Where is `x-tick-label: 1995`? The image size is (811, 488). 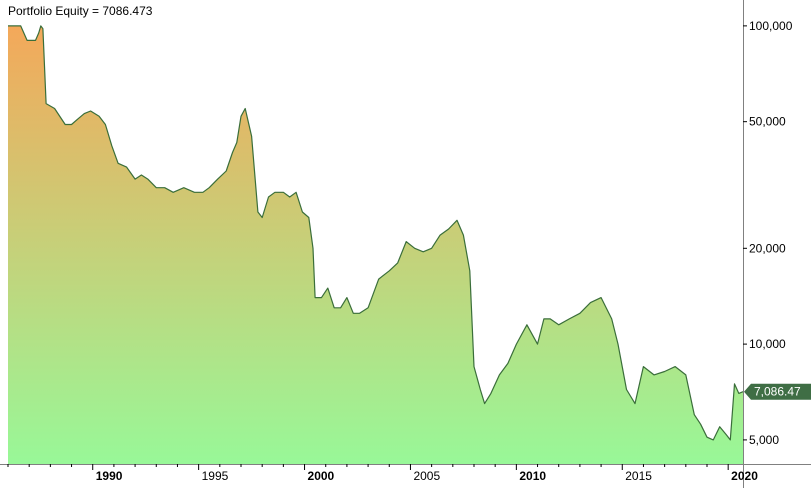
x-tick-label: 1995 is located at coordinates (215, 476).